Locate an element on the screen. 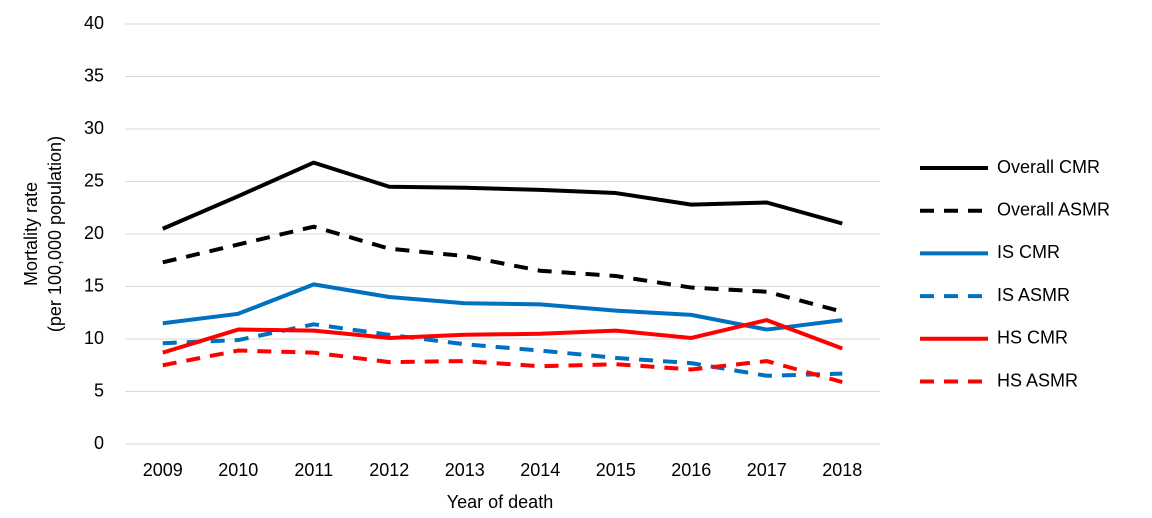  y-tick-label: 25 is located at coordinates (94, 180).